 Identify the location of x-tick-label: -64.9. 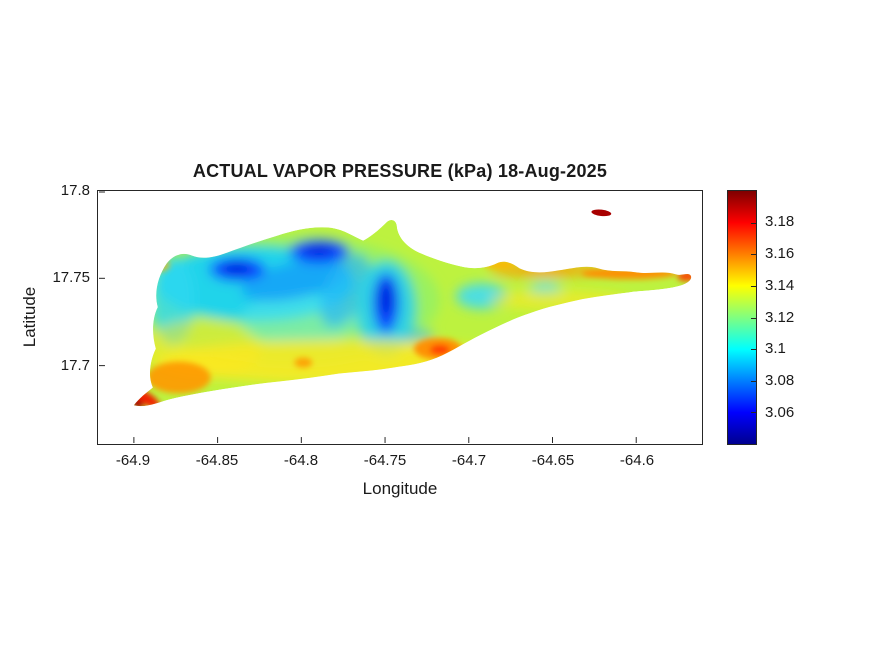
(133, 460).